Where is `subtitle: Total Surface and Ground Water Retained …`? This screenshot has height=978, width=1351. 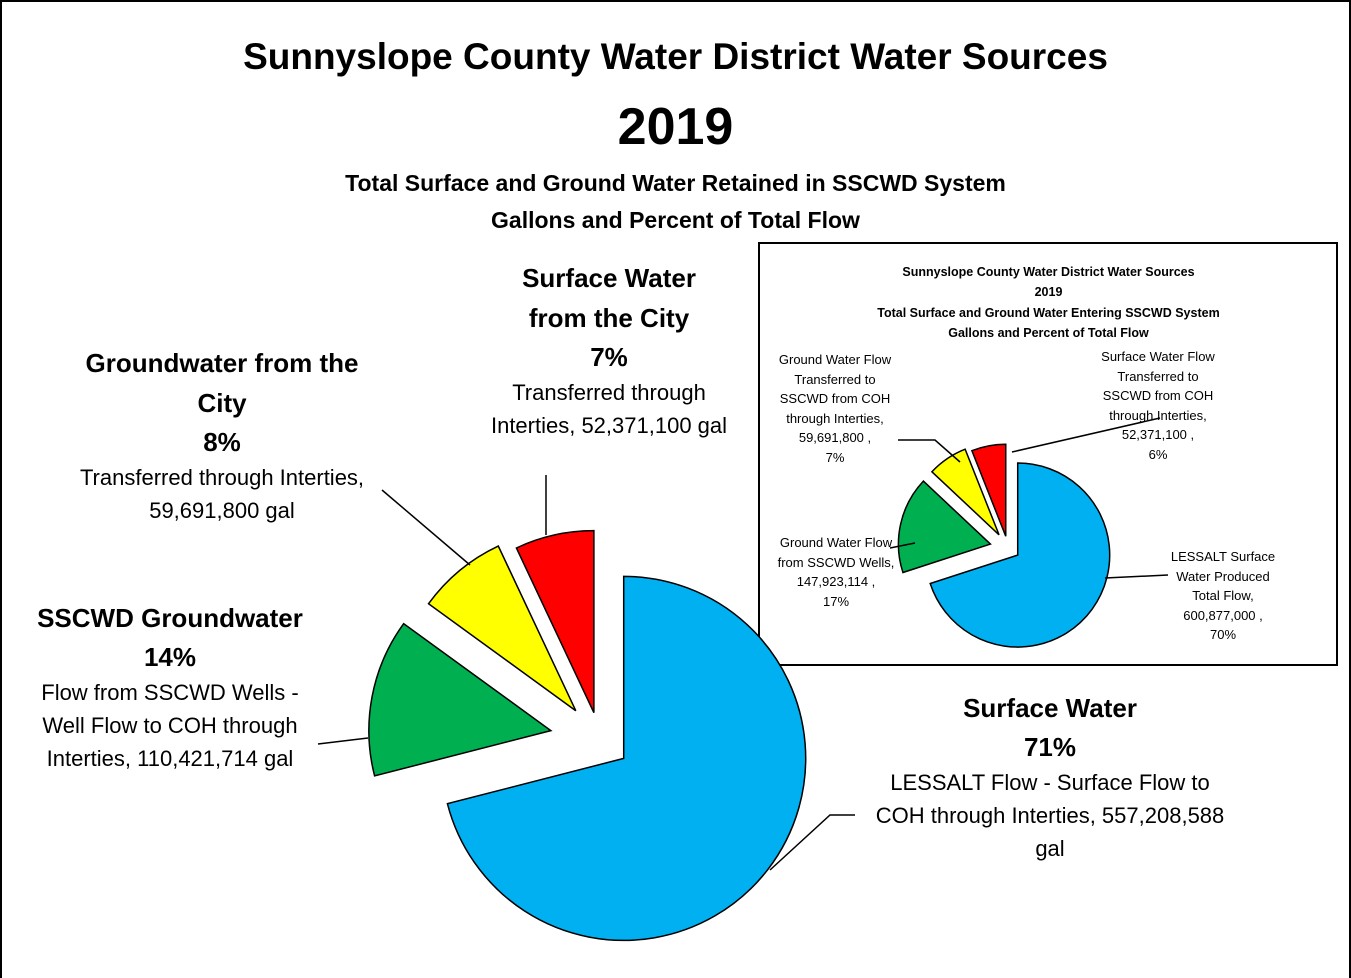 subtitle: Total Surface and Ground Water Retained … is located at coordinates (675, 183).